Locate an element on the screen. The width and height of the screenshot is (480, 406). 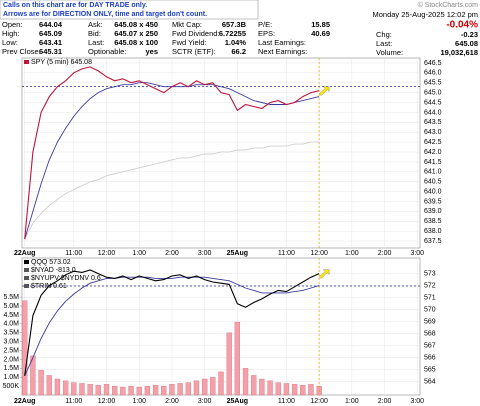
y-tick-label: 569 is located at coordinates (430, 322).